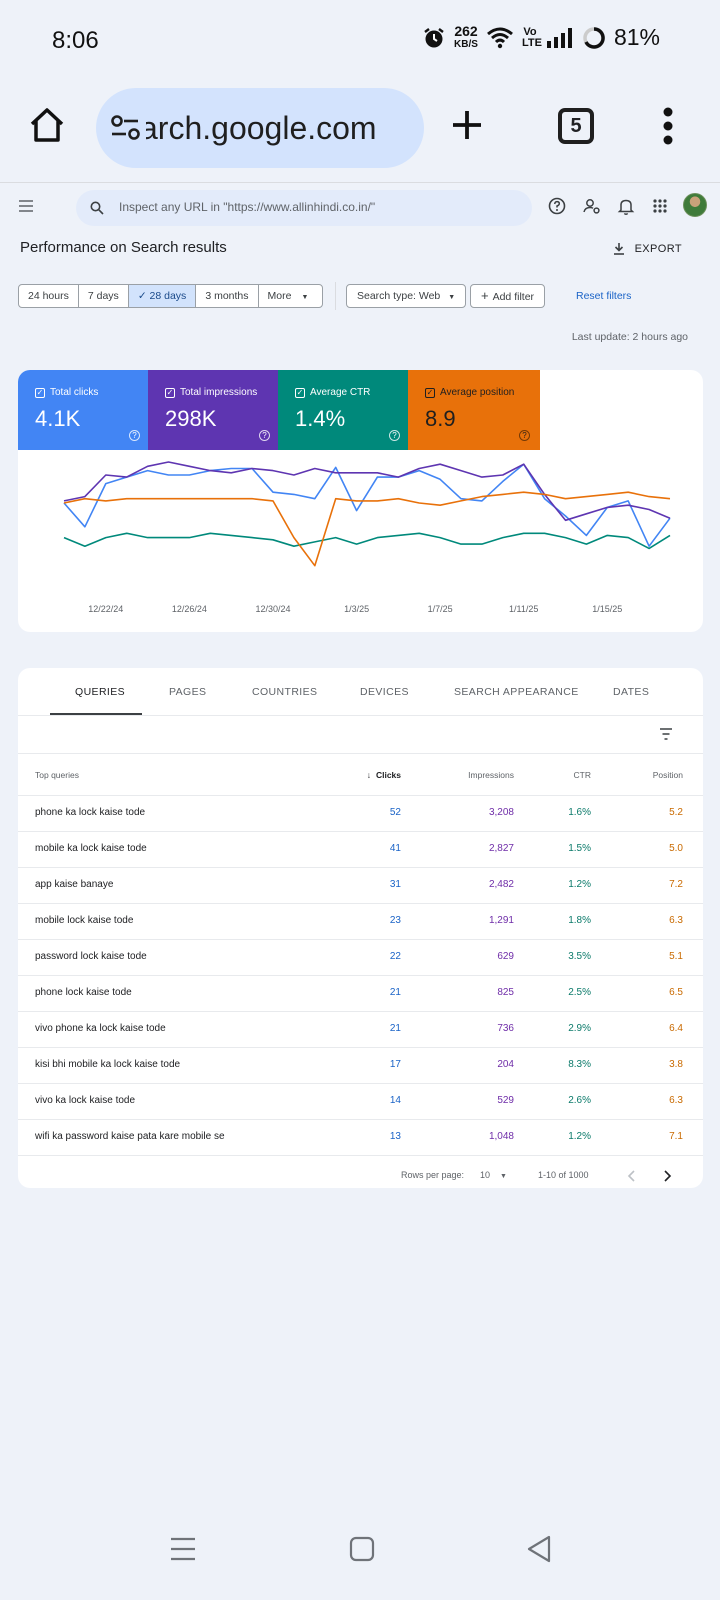 This screenshot has width=720, height=1600. Describe the element at coordinates (604, 296) in the screenshot. I see `reset-filters-link: Reset filters` at that location.